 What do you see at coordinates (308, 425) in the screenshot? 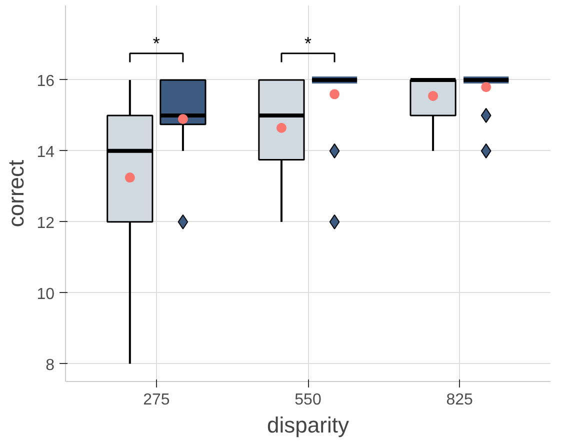
I see `x-axis-title: disparity` at bounding box center [308, 425].